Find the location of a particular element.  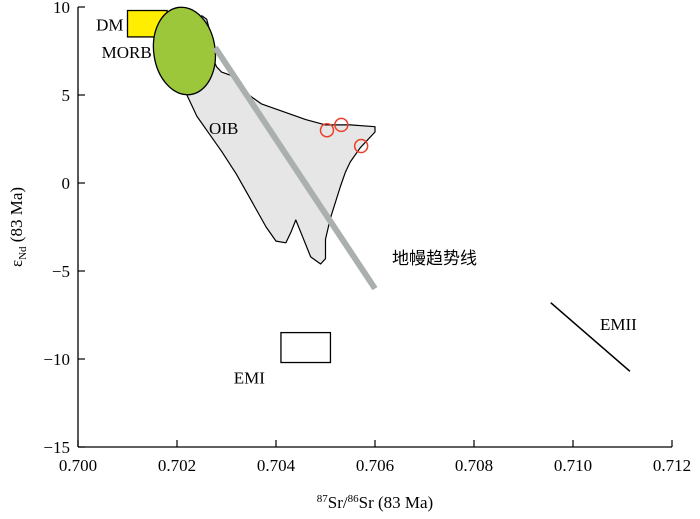

y-label-sub: Nd is located at coordinates (23, 253).